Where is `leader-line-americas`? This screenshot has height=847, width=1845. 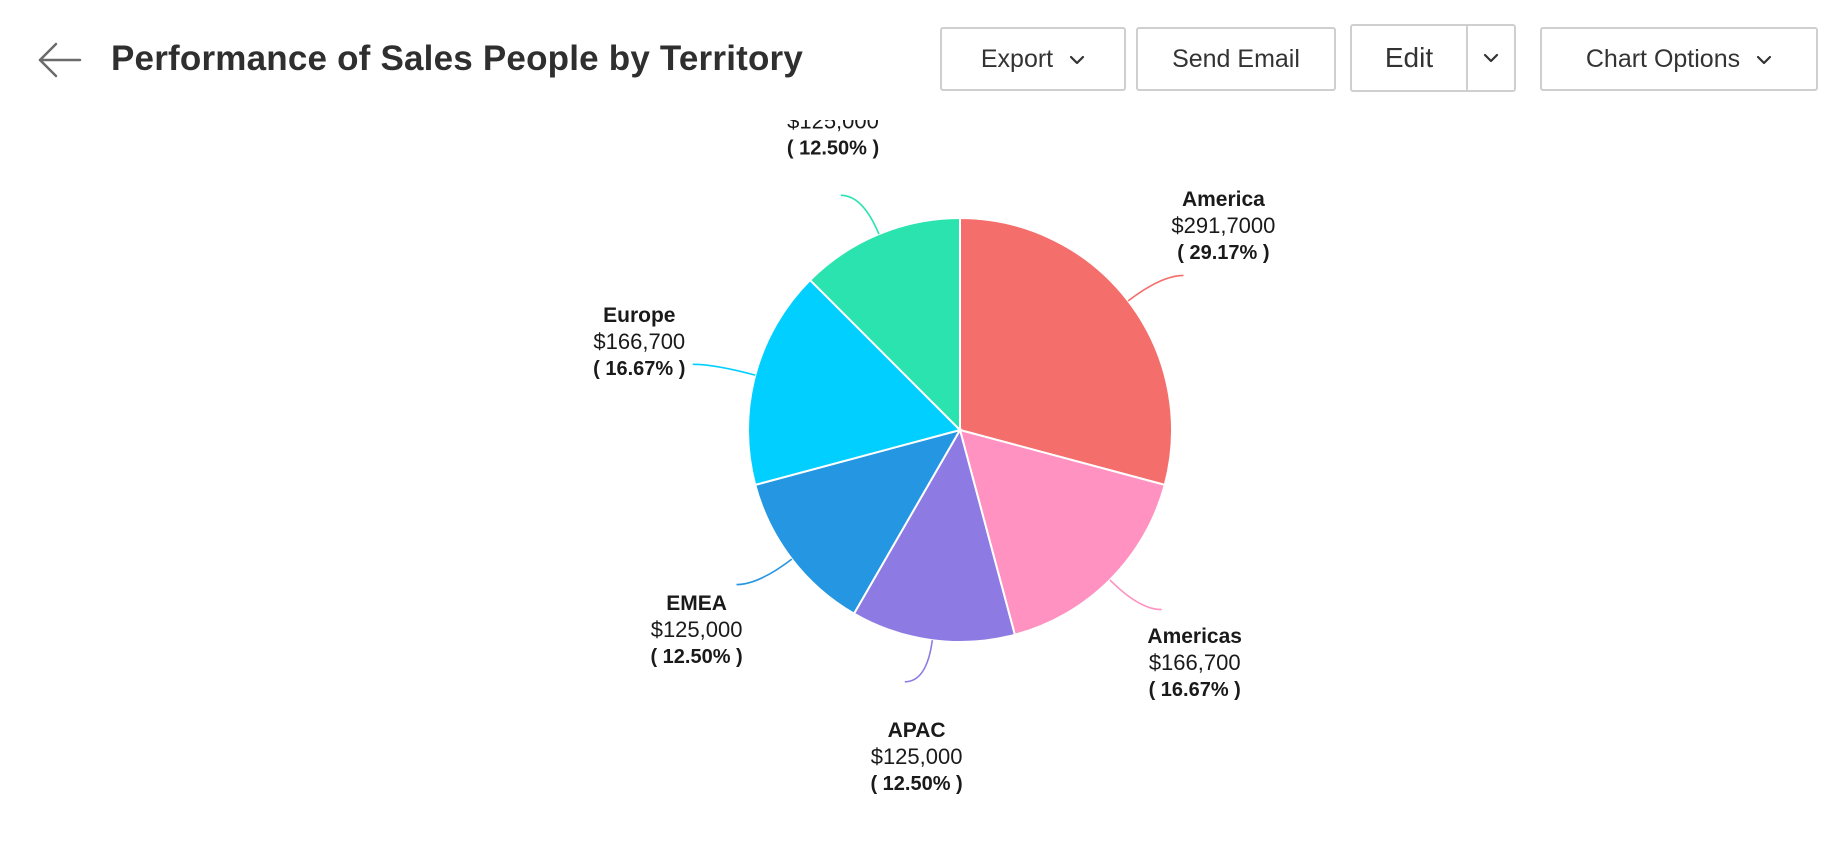
leader-line-americas is located at coordinates (1135, 595).